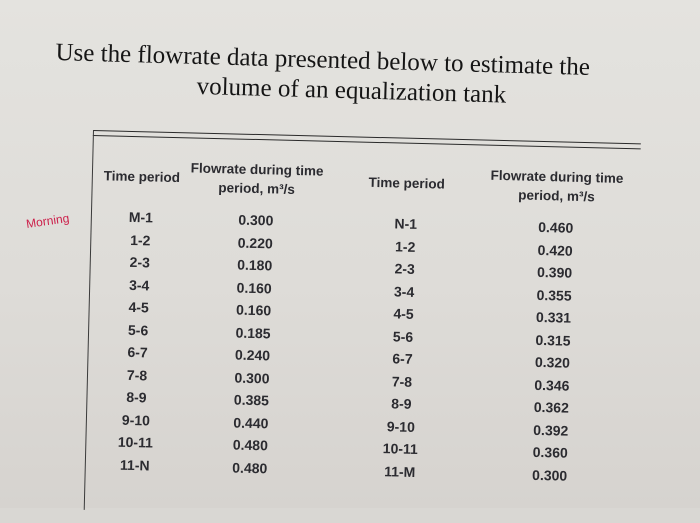 This screenshot has width=700, height=523. What do you see at coordinates (136, 420) in the screenshot?
I see `cell-time-period-1: 9-10` at bounding box center [136, 420].